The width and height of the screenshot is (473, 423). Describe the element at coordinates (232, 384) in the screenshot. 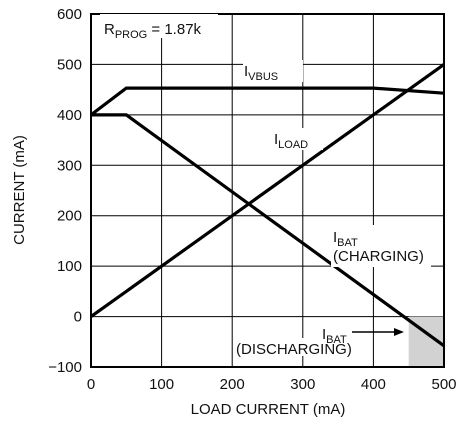

I see `x-tick-label: 200` at that location.